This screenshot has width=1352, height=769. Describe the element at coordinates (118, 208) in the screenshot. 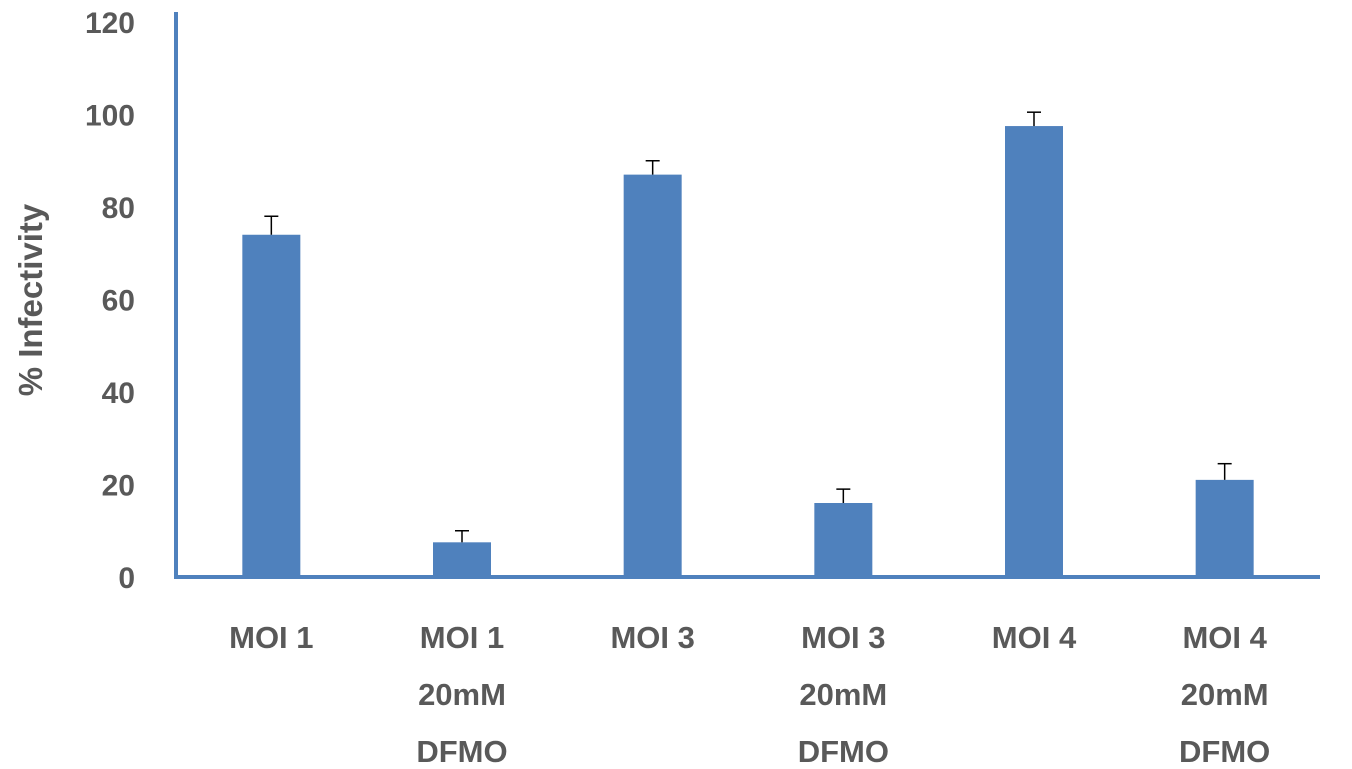

I see `y-tick-label: 80` at that location.